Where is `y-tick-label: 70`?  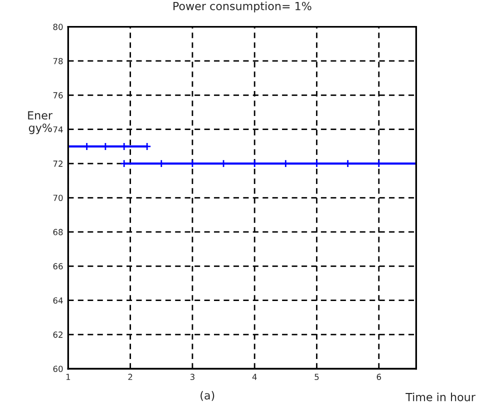 y-tick-label: 70 is located at coordinates (58, 198).